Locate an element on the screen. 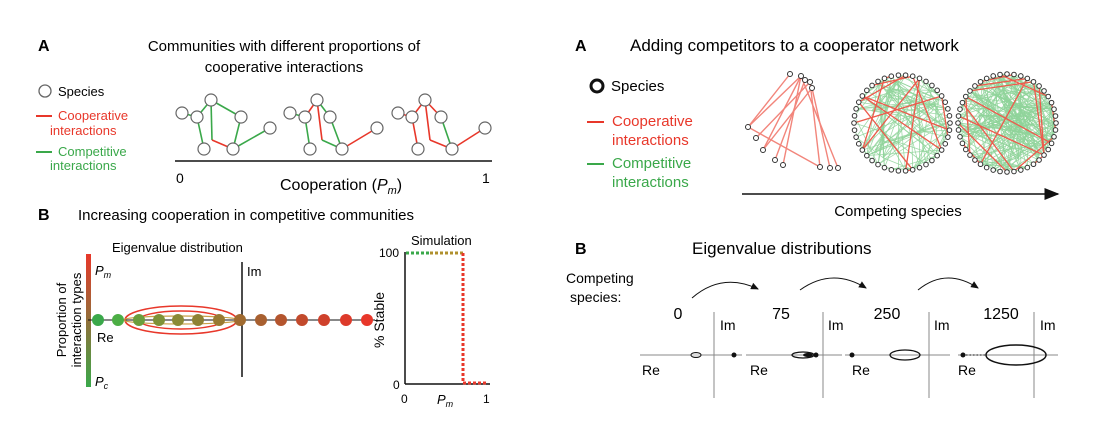  competing-value-3: 1250 is located at coordinates (1001, 314).